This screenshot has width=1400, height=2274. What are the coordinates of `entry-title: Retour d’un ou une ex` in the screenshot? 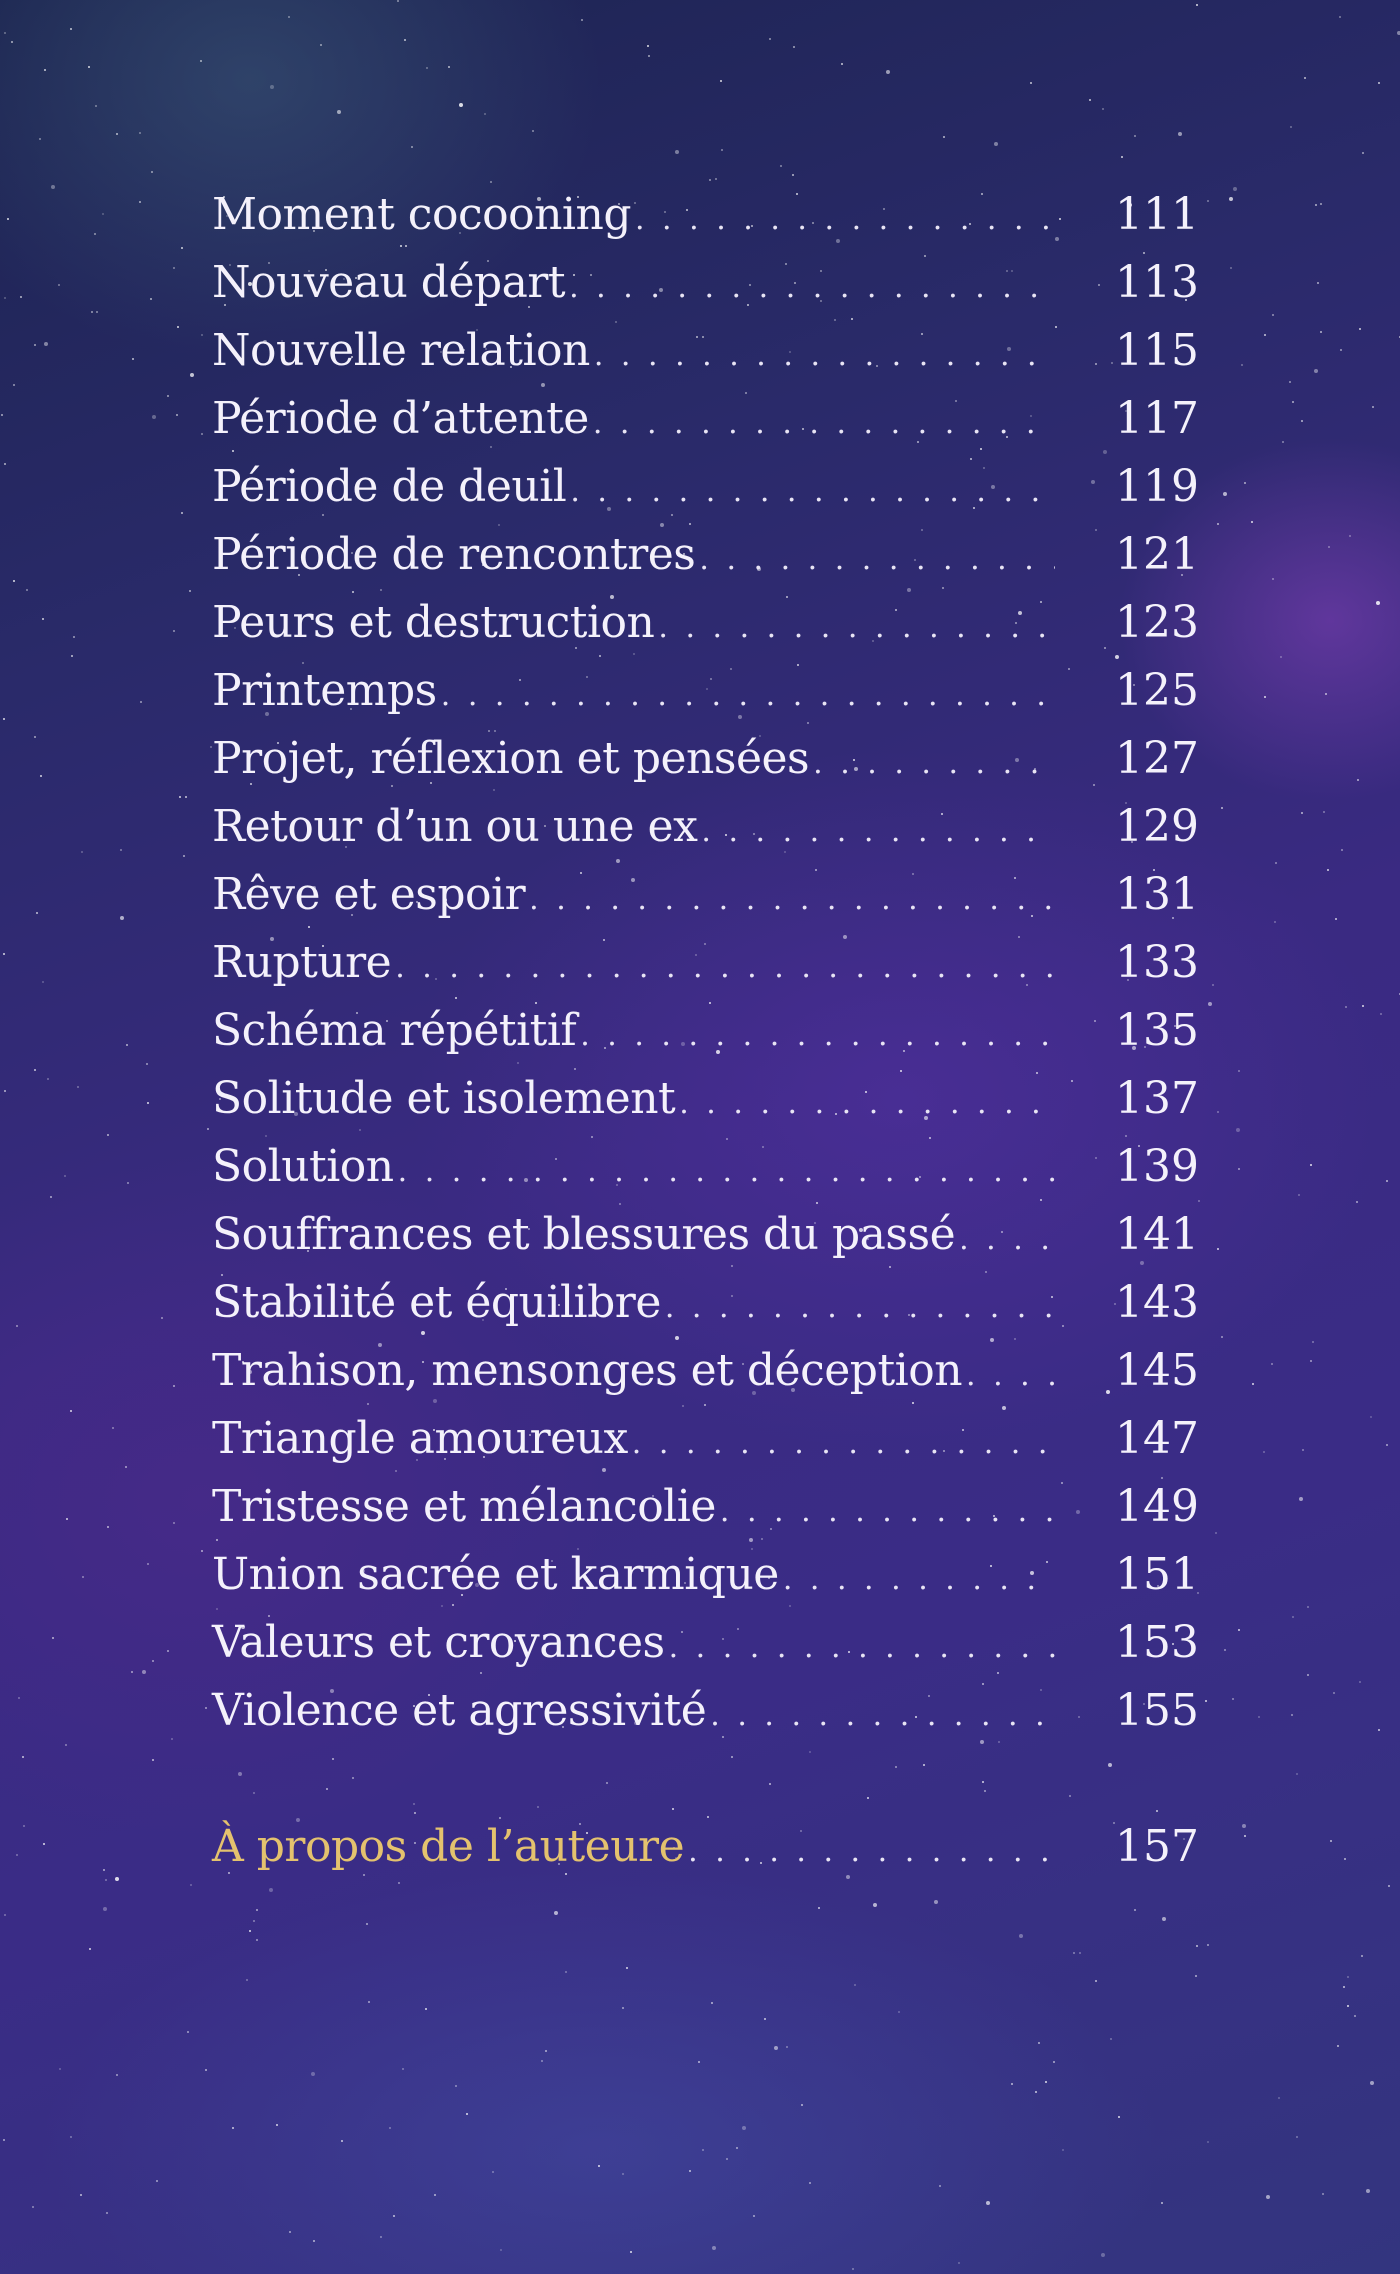 It's located at (455, 826).